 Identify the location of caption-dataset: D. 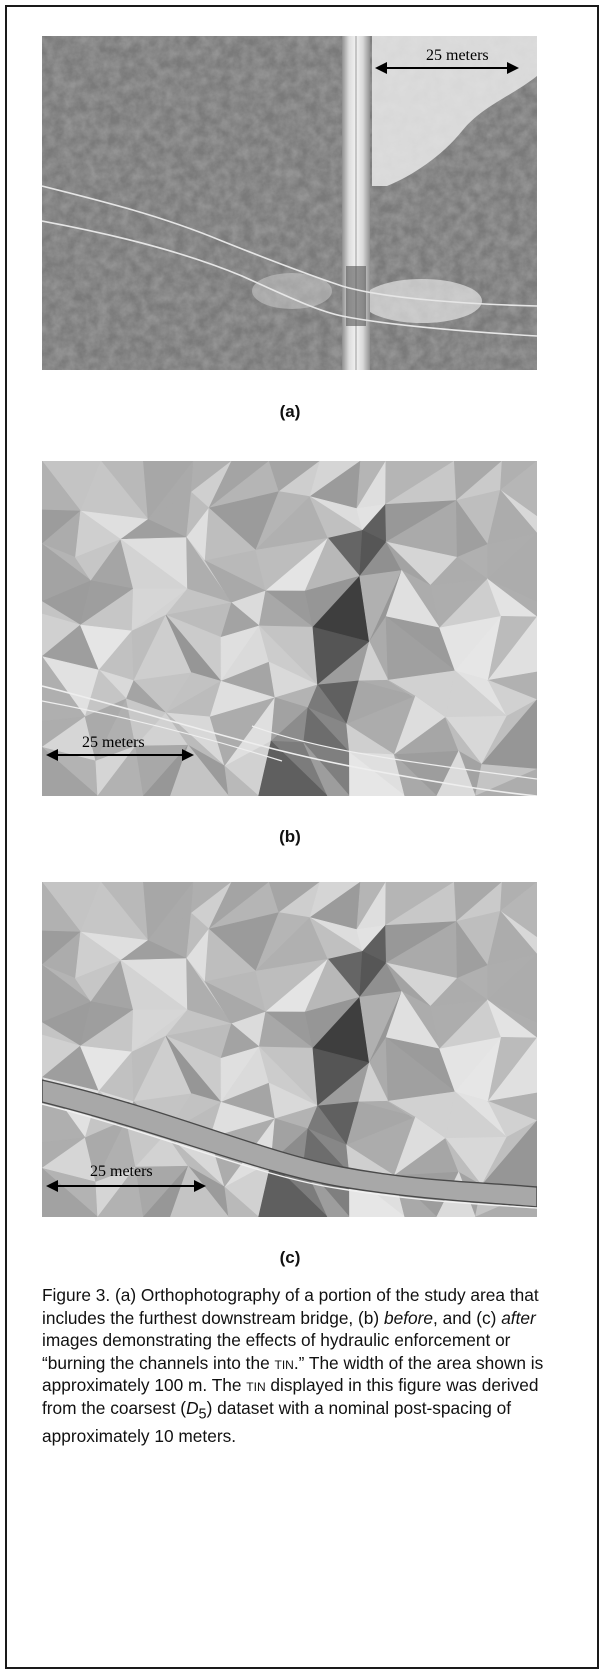
(192, 1407).